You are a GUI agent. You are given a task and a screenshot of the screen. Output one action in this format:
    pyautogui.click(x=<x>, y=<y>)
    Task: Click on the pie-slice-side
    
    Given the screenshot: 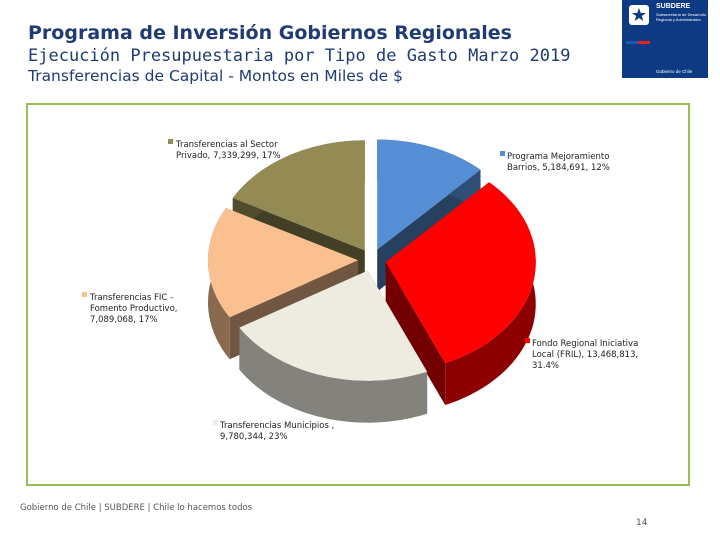 What is the action you would take?
    pyautogui.click(x=333, y=375)
    